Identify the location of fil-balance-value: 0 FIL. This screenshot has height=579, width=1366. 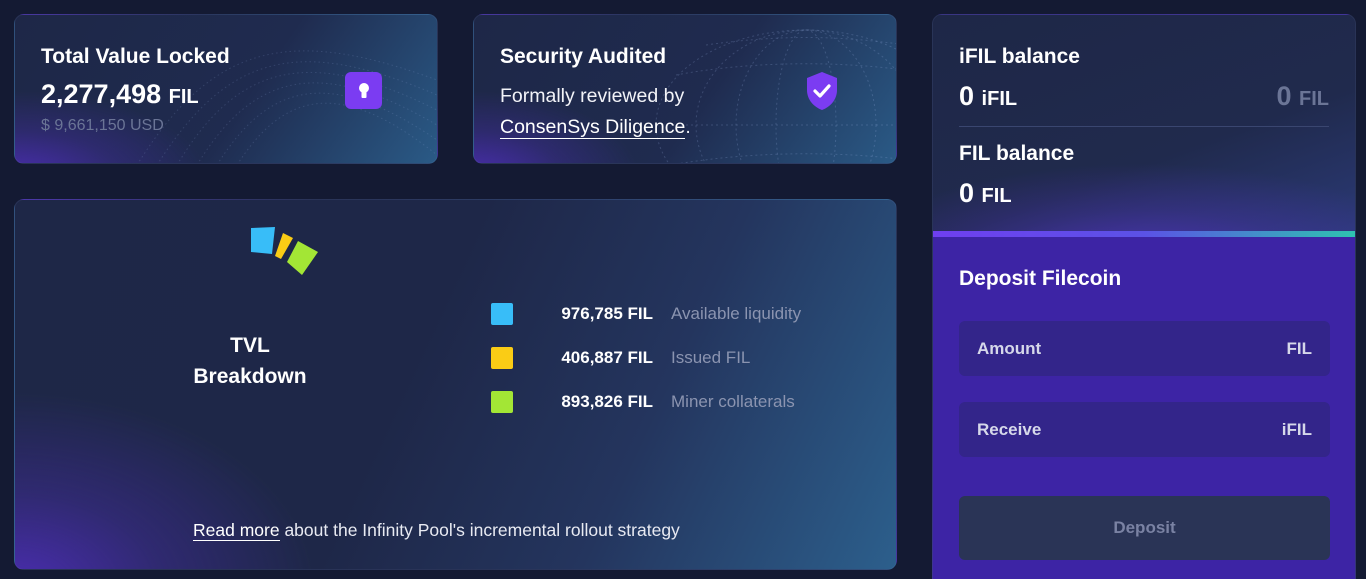
(985, 193).